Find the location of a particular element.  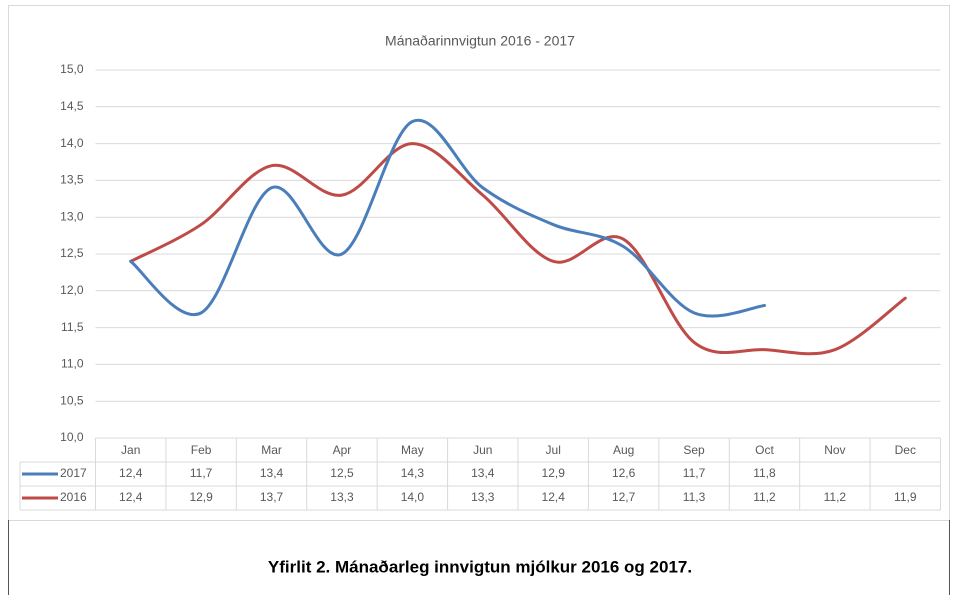

table-cell: 11,8 is located at coordinates (764, 473).